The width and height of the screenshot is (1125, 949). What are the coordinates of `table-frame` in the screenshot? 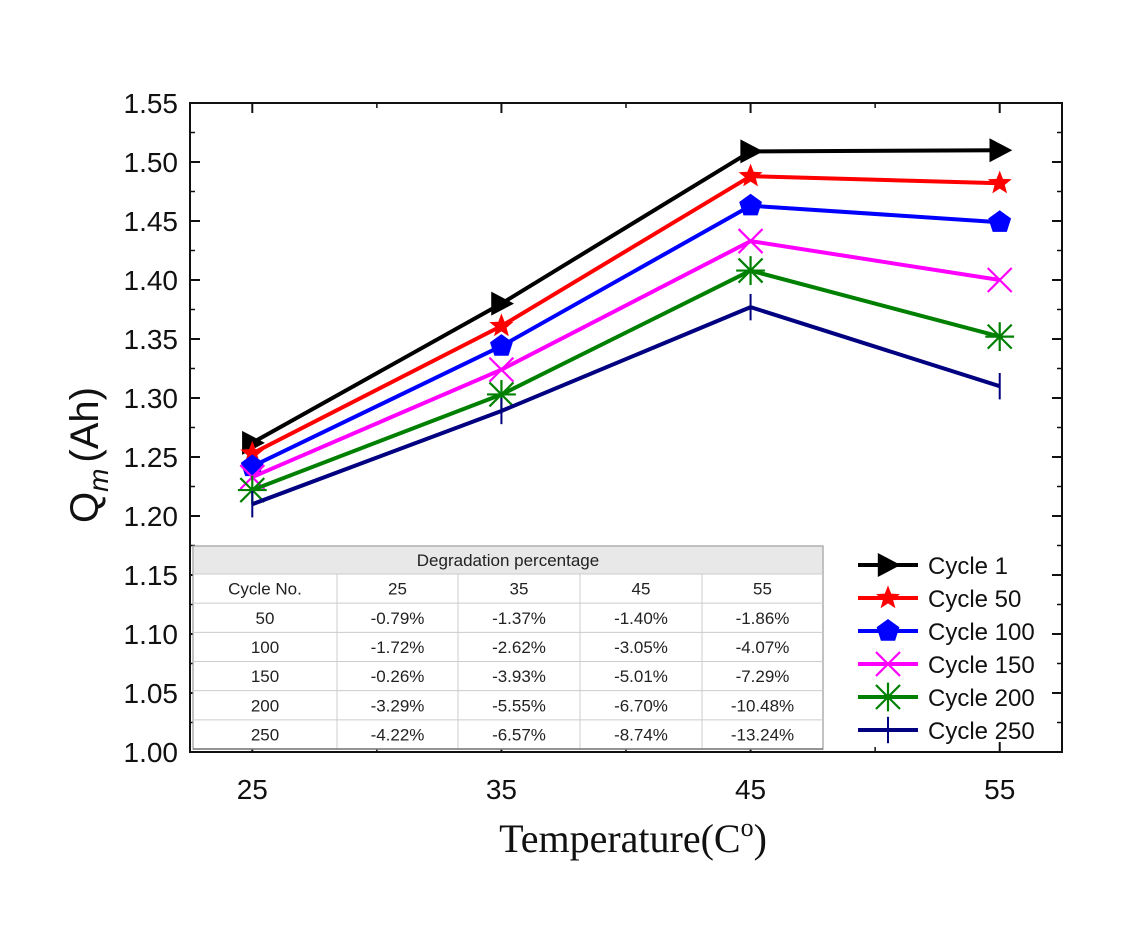 It's located at (508, 647).